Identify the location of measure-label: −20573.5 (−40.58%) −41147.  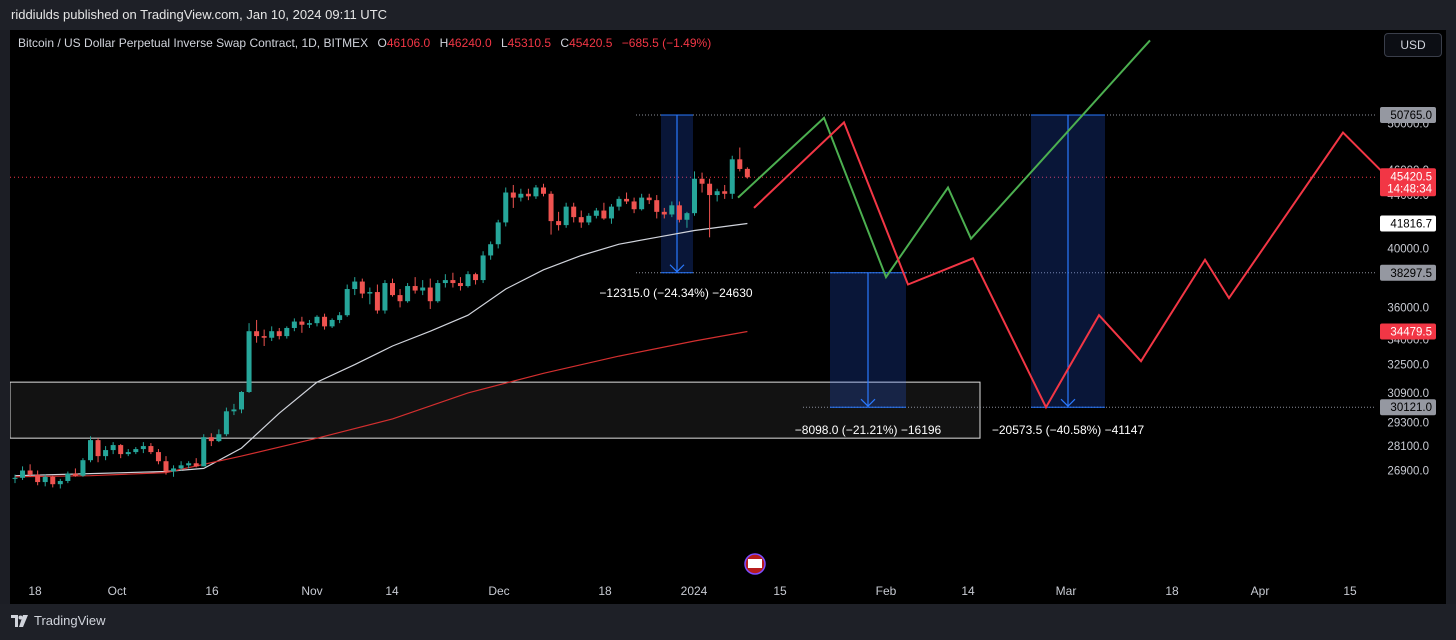
(1068, 430).